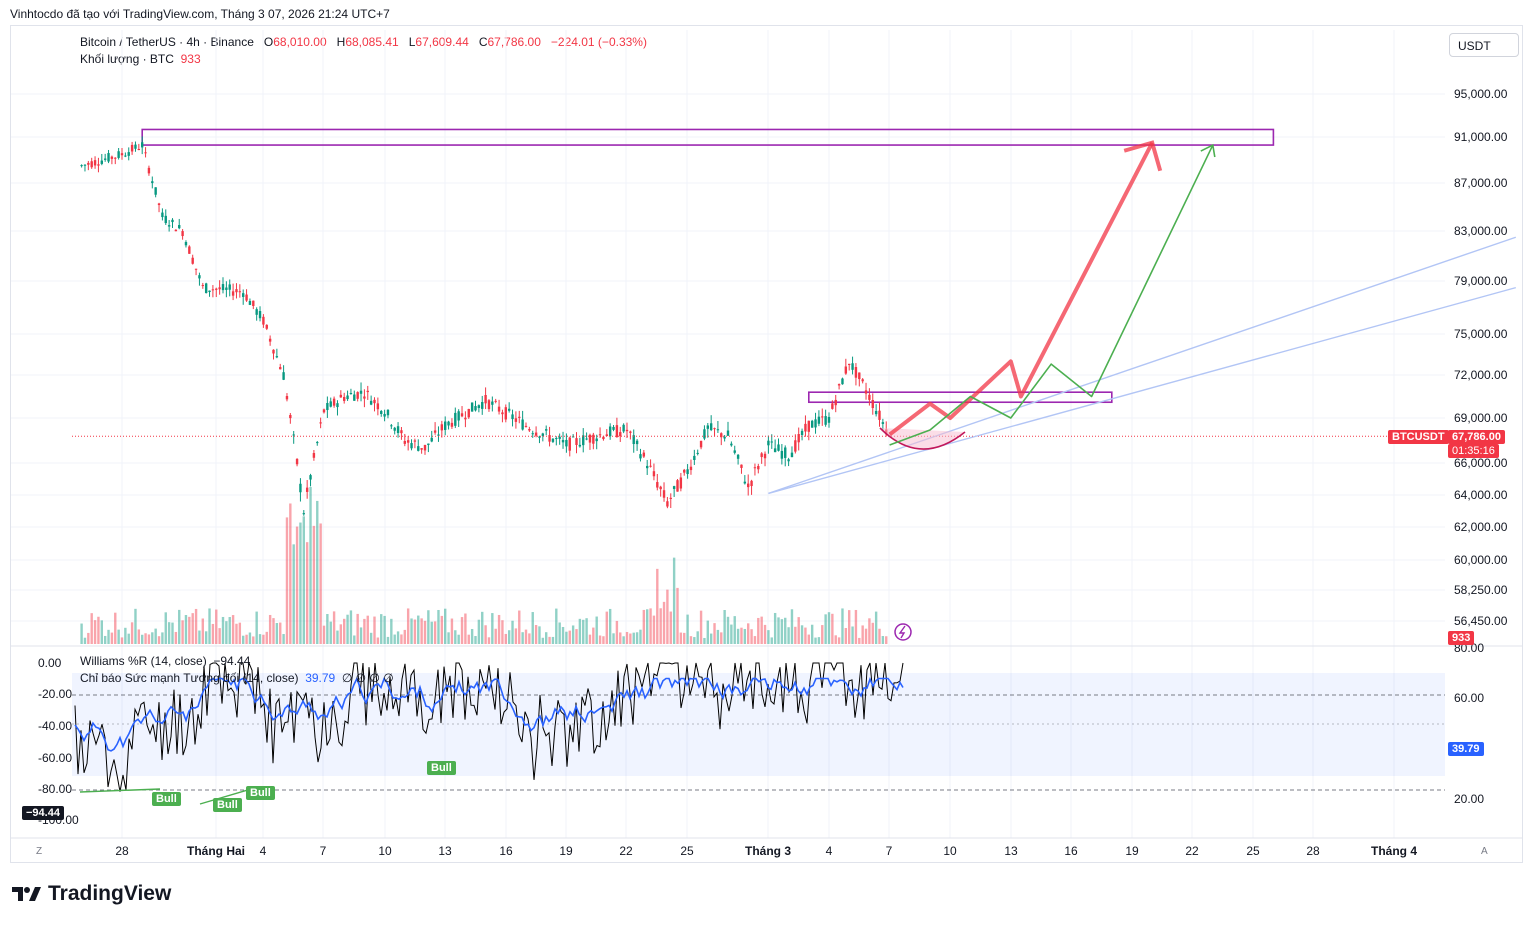  I want to click on tradingview-logo: TradingView, so click(91, 894).